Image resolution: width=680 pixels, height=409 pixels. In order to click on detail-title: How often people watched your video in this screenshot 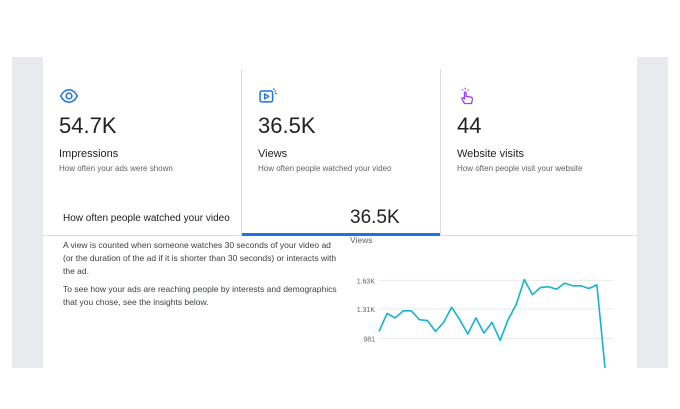, I will do `click(146, 218)`.